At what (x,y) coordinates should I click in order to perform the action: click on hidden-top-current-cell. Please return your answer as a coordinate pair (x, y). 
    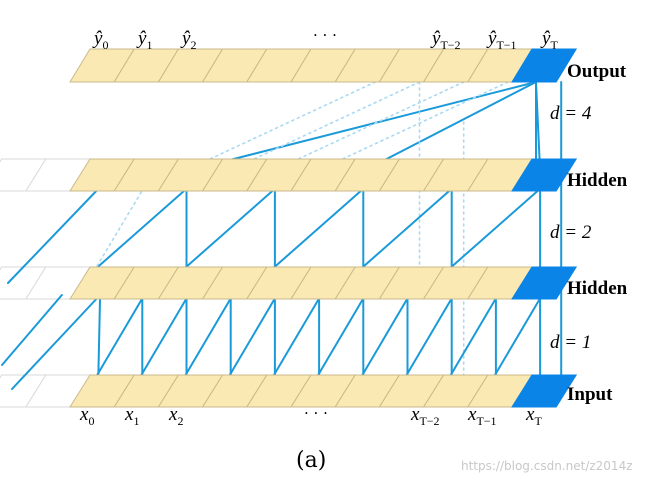
    Looking at the image, I should click on (544, 175).